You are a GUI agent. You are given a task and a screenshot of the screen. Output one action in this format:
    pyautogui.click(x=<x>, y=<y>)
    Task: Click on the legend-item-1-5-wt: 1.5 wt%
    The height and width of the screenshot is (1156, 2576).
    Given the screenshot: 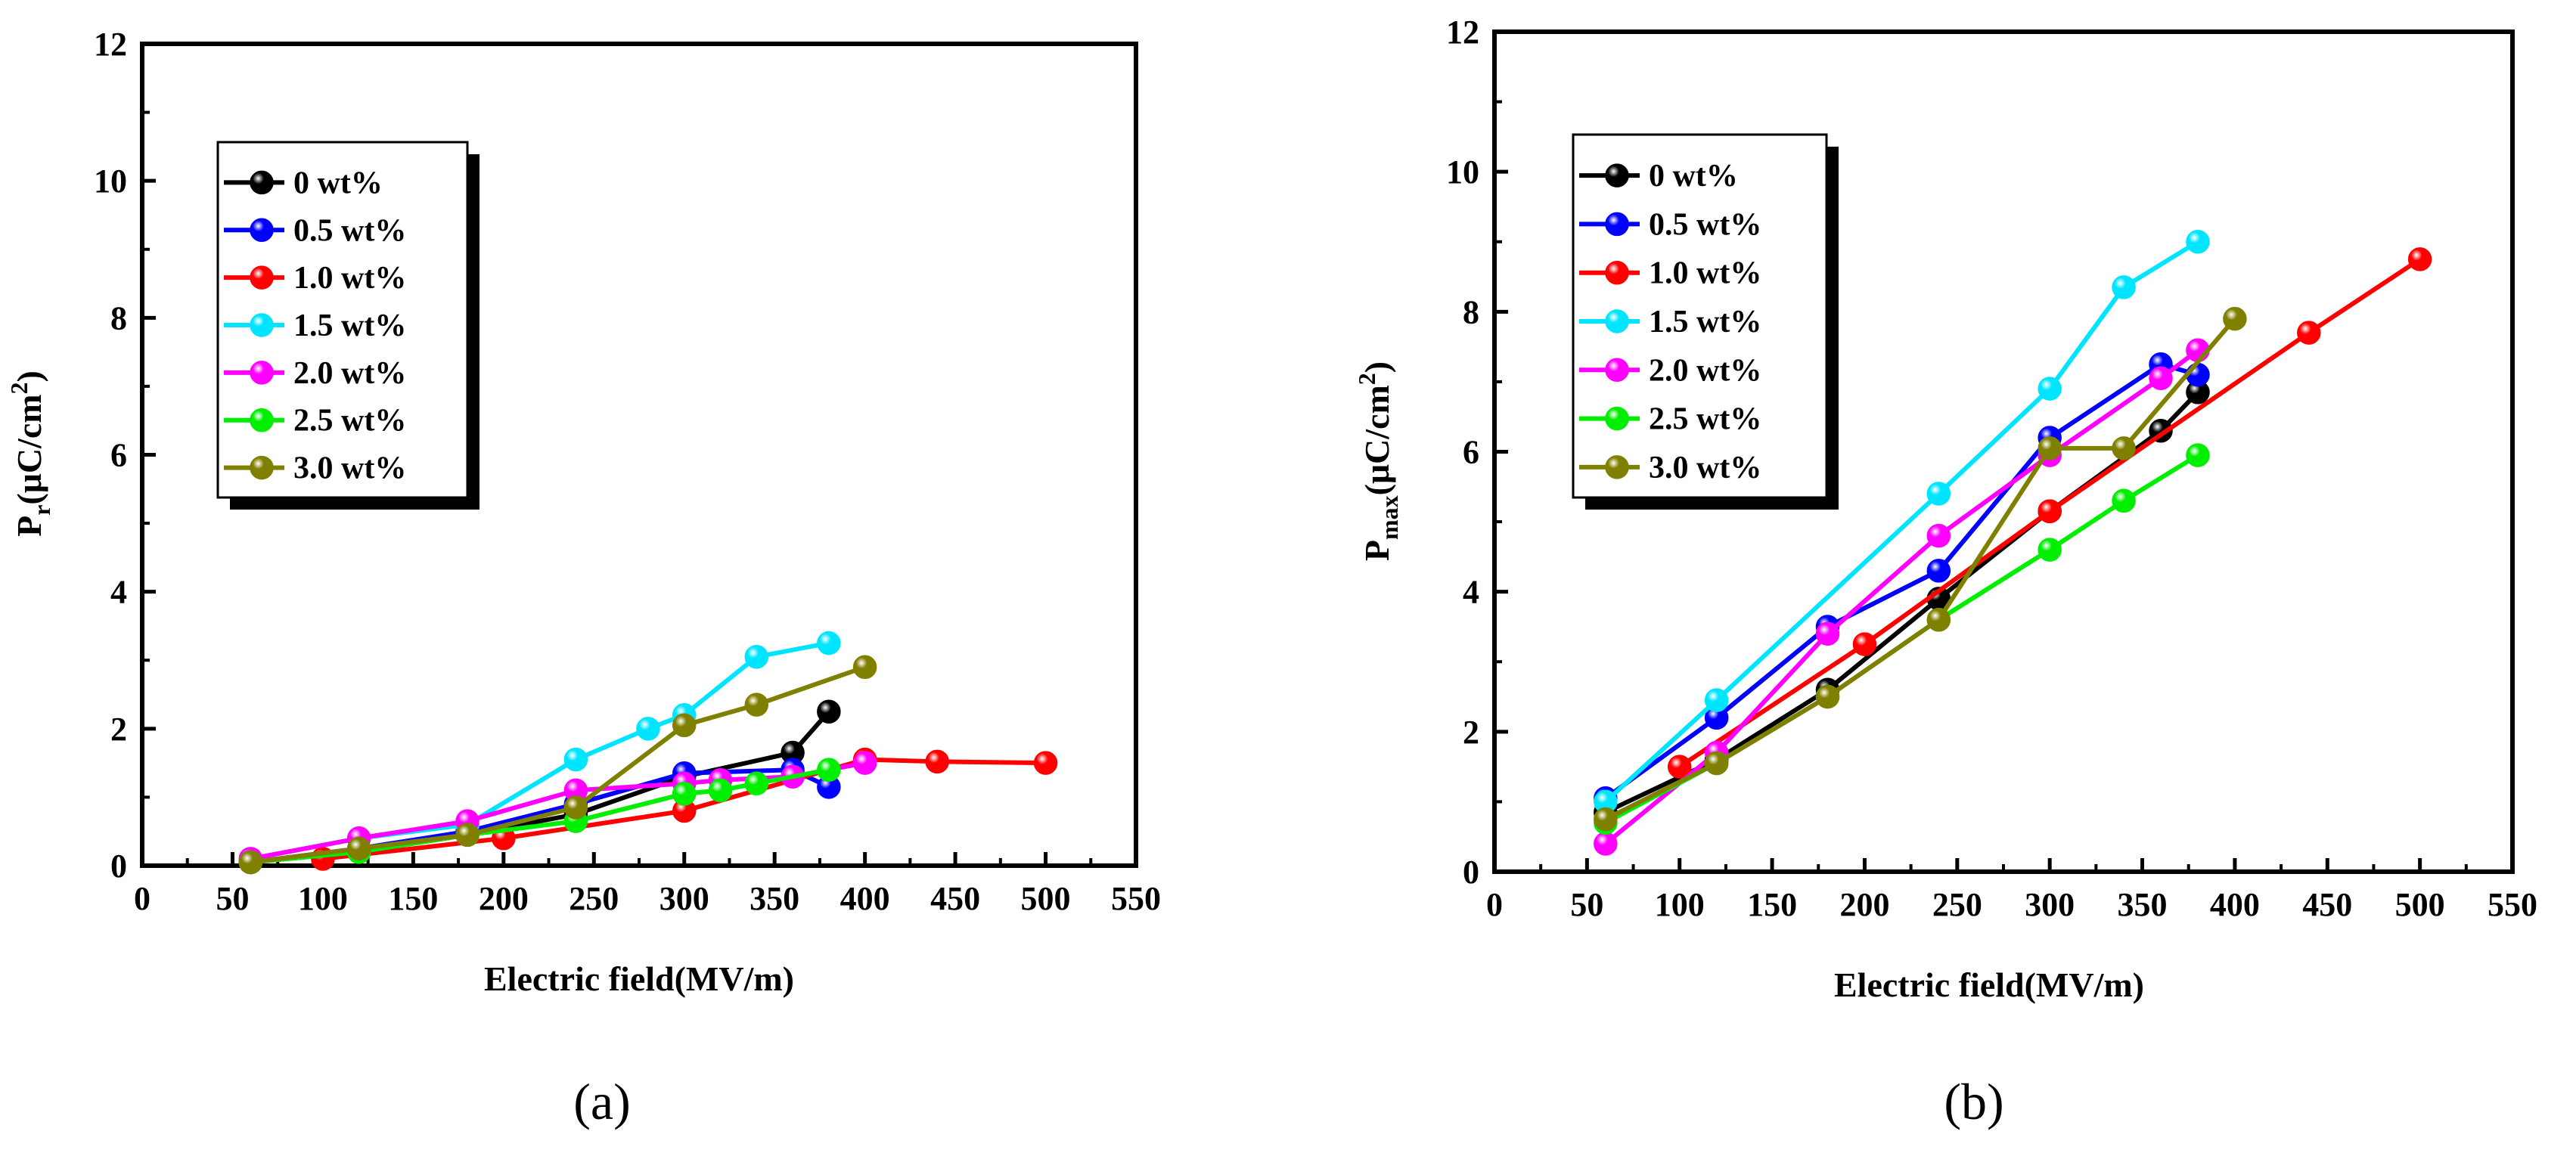 What is the action you would take?
    pyautogui.click(x=315, y=325)
    